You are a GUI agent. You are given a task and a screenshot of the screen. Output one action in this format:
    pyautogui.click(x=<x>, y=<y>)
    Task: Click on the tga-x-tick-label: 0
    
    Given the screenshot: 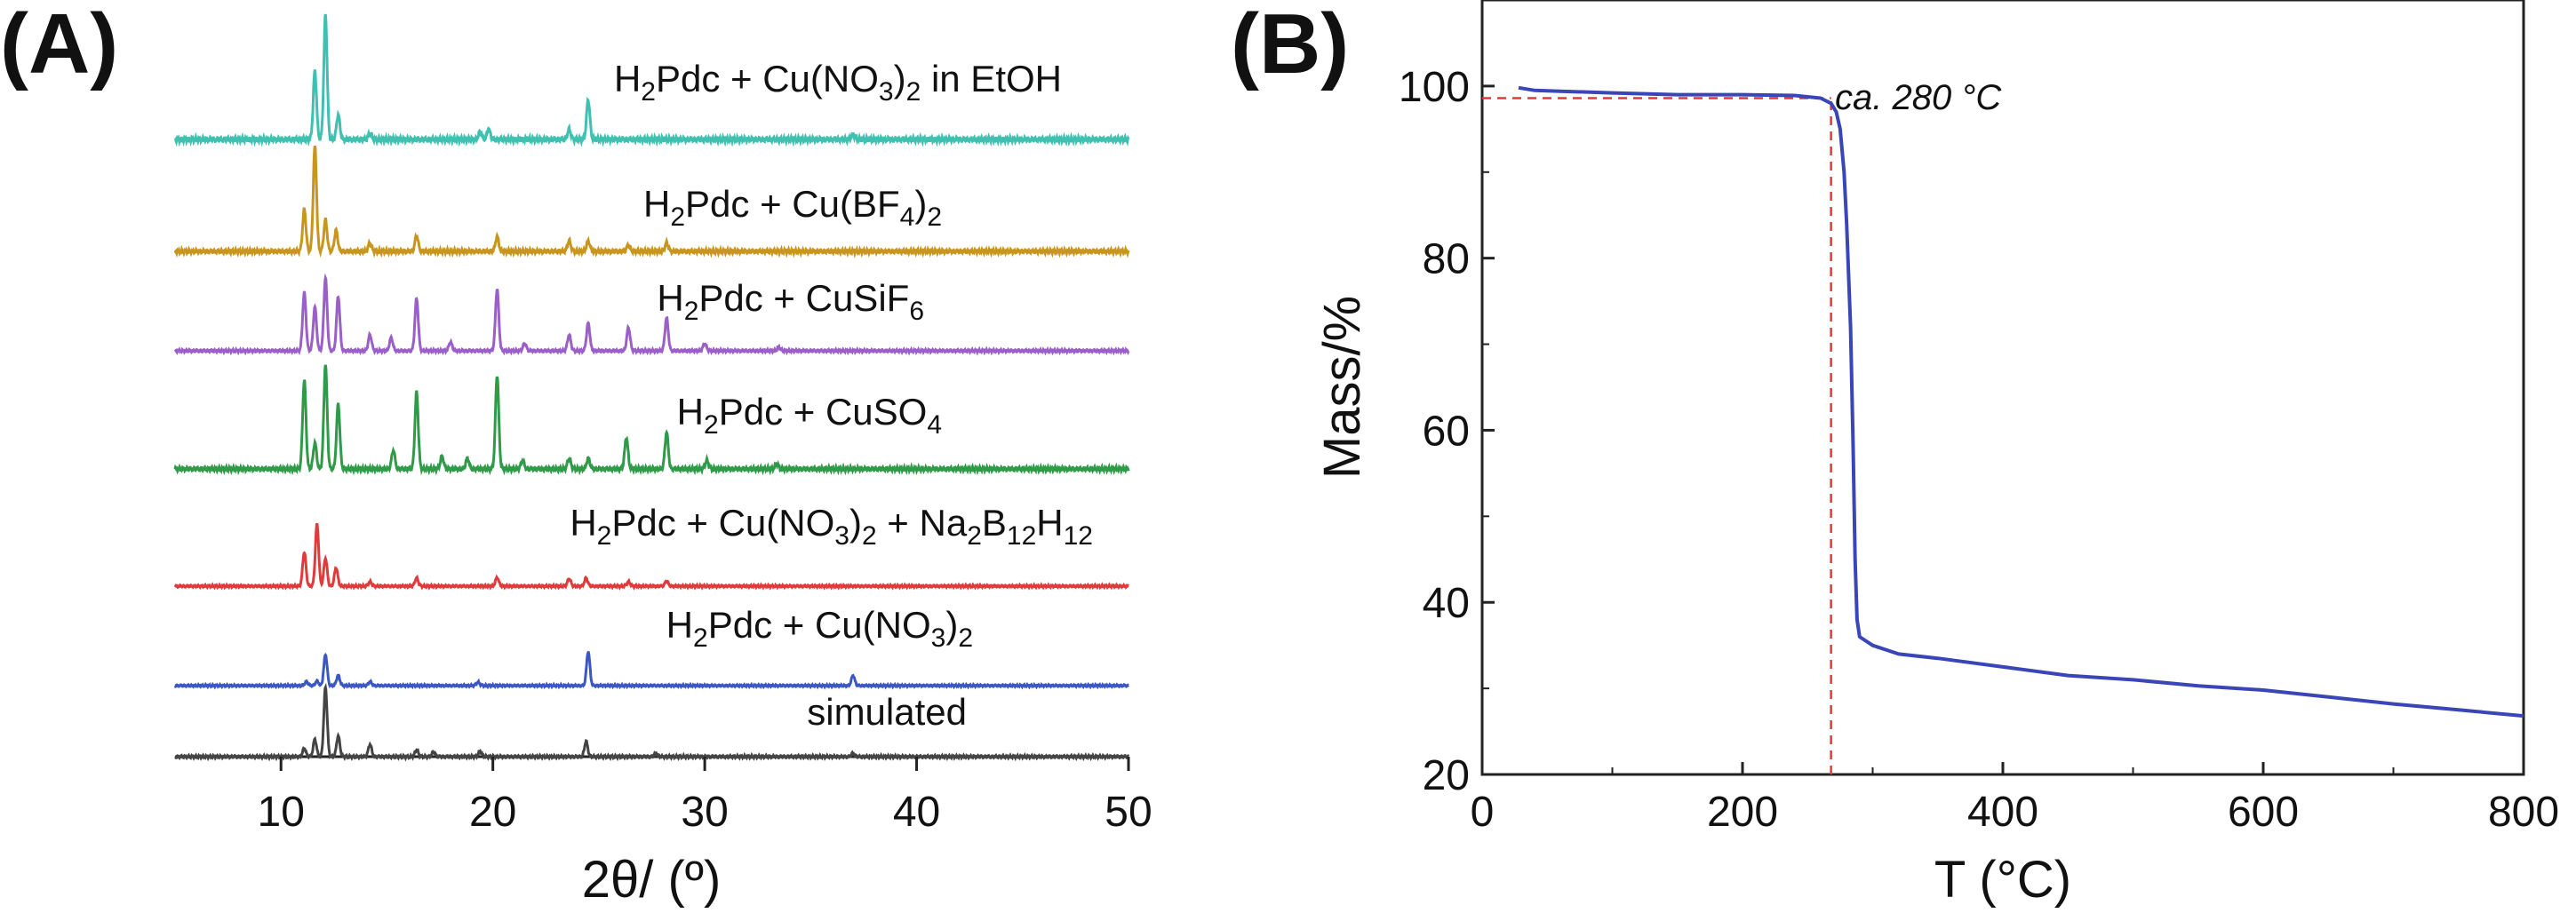 What is the action you would take?
    pyautogui.click(x=1483, y=813)
    